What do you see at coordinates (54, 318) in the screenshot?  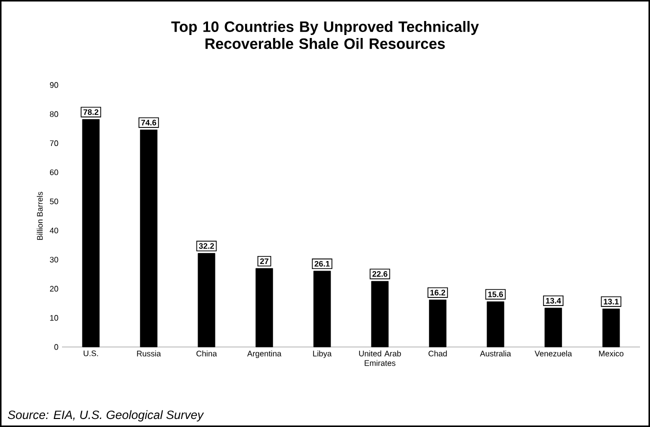 I see `y-tick-label: 10` at bounding box center [54, 318].